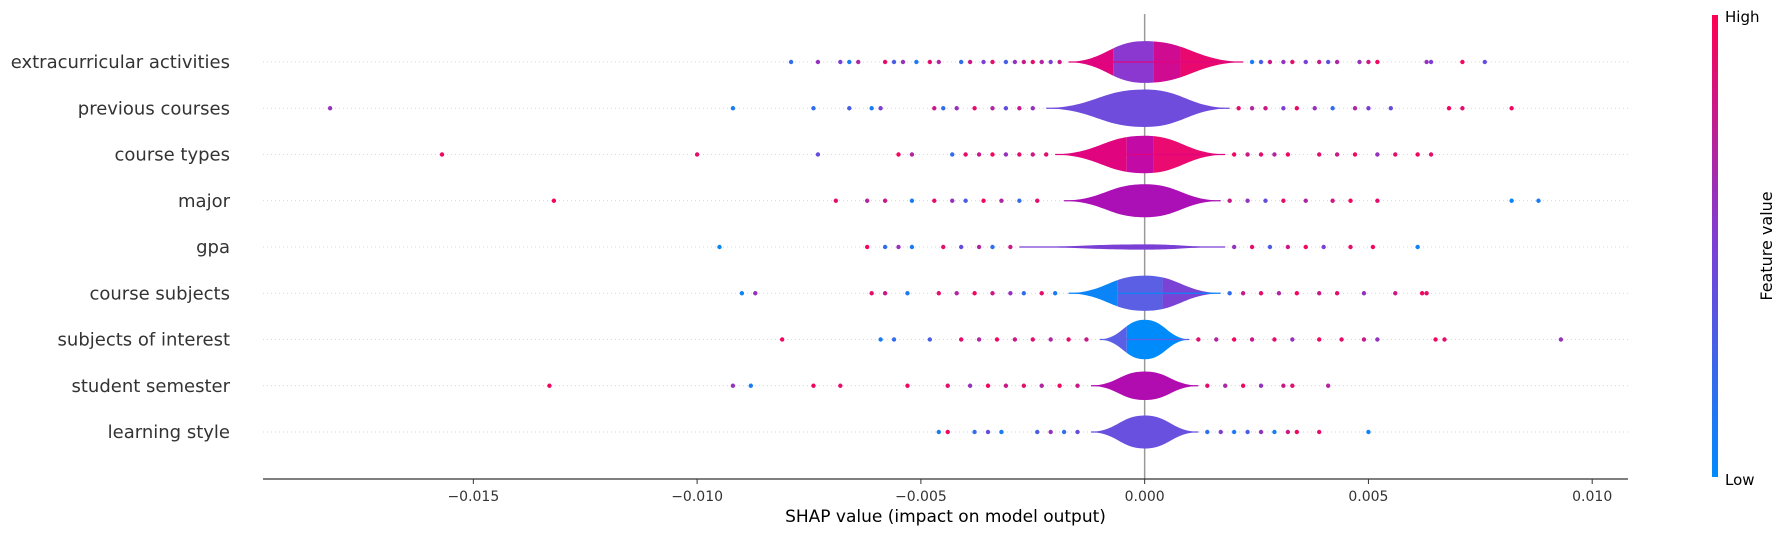  What do you see at coordinates (1742, 17) in the screenshot?
I see `colorbar-high-label: High` at bounding box center [1742, 17].